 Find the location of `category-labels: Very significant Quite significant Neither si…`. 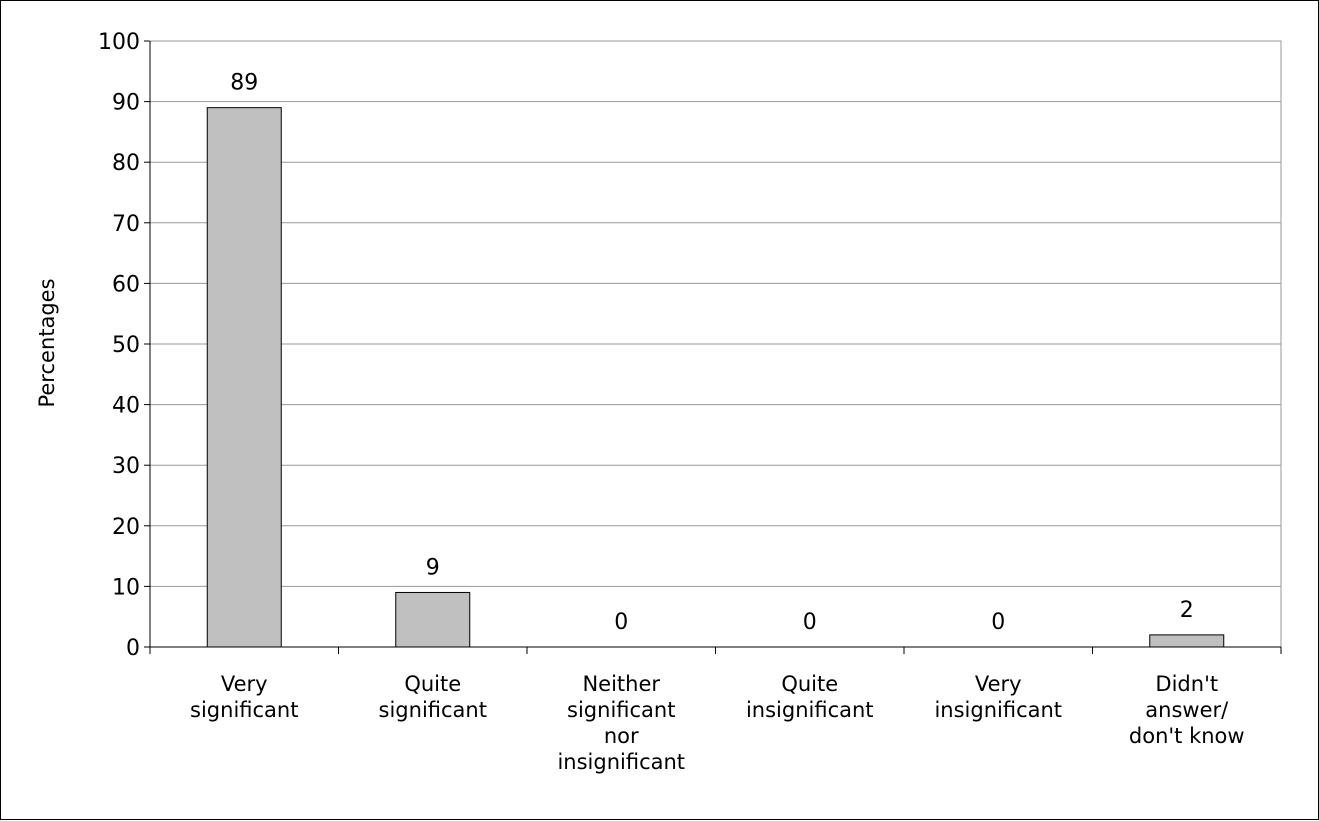

category-labels: Very significant Quite significant Neither si… is located at coordinates (717, 723).